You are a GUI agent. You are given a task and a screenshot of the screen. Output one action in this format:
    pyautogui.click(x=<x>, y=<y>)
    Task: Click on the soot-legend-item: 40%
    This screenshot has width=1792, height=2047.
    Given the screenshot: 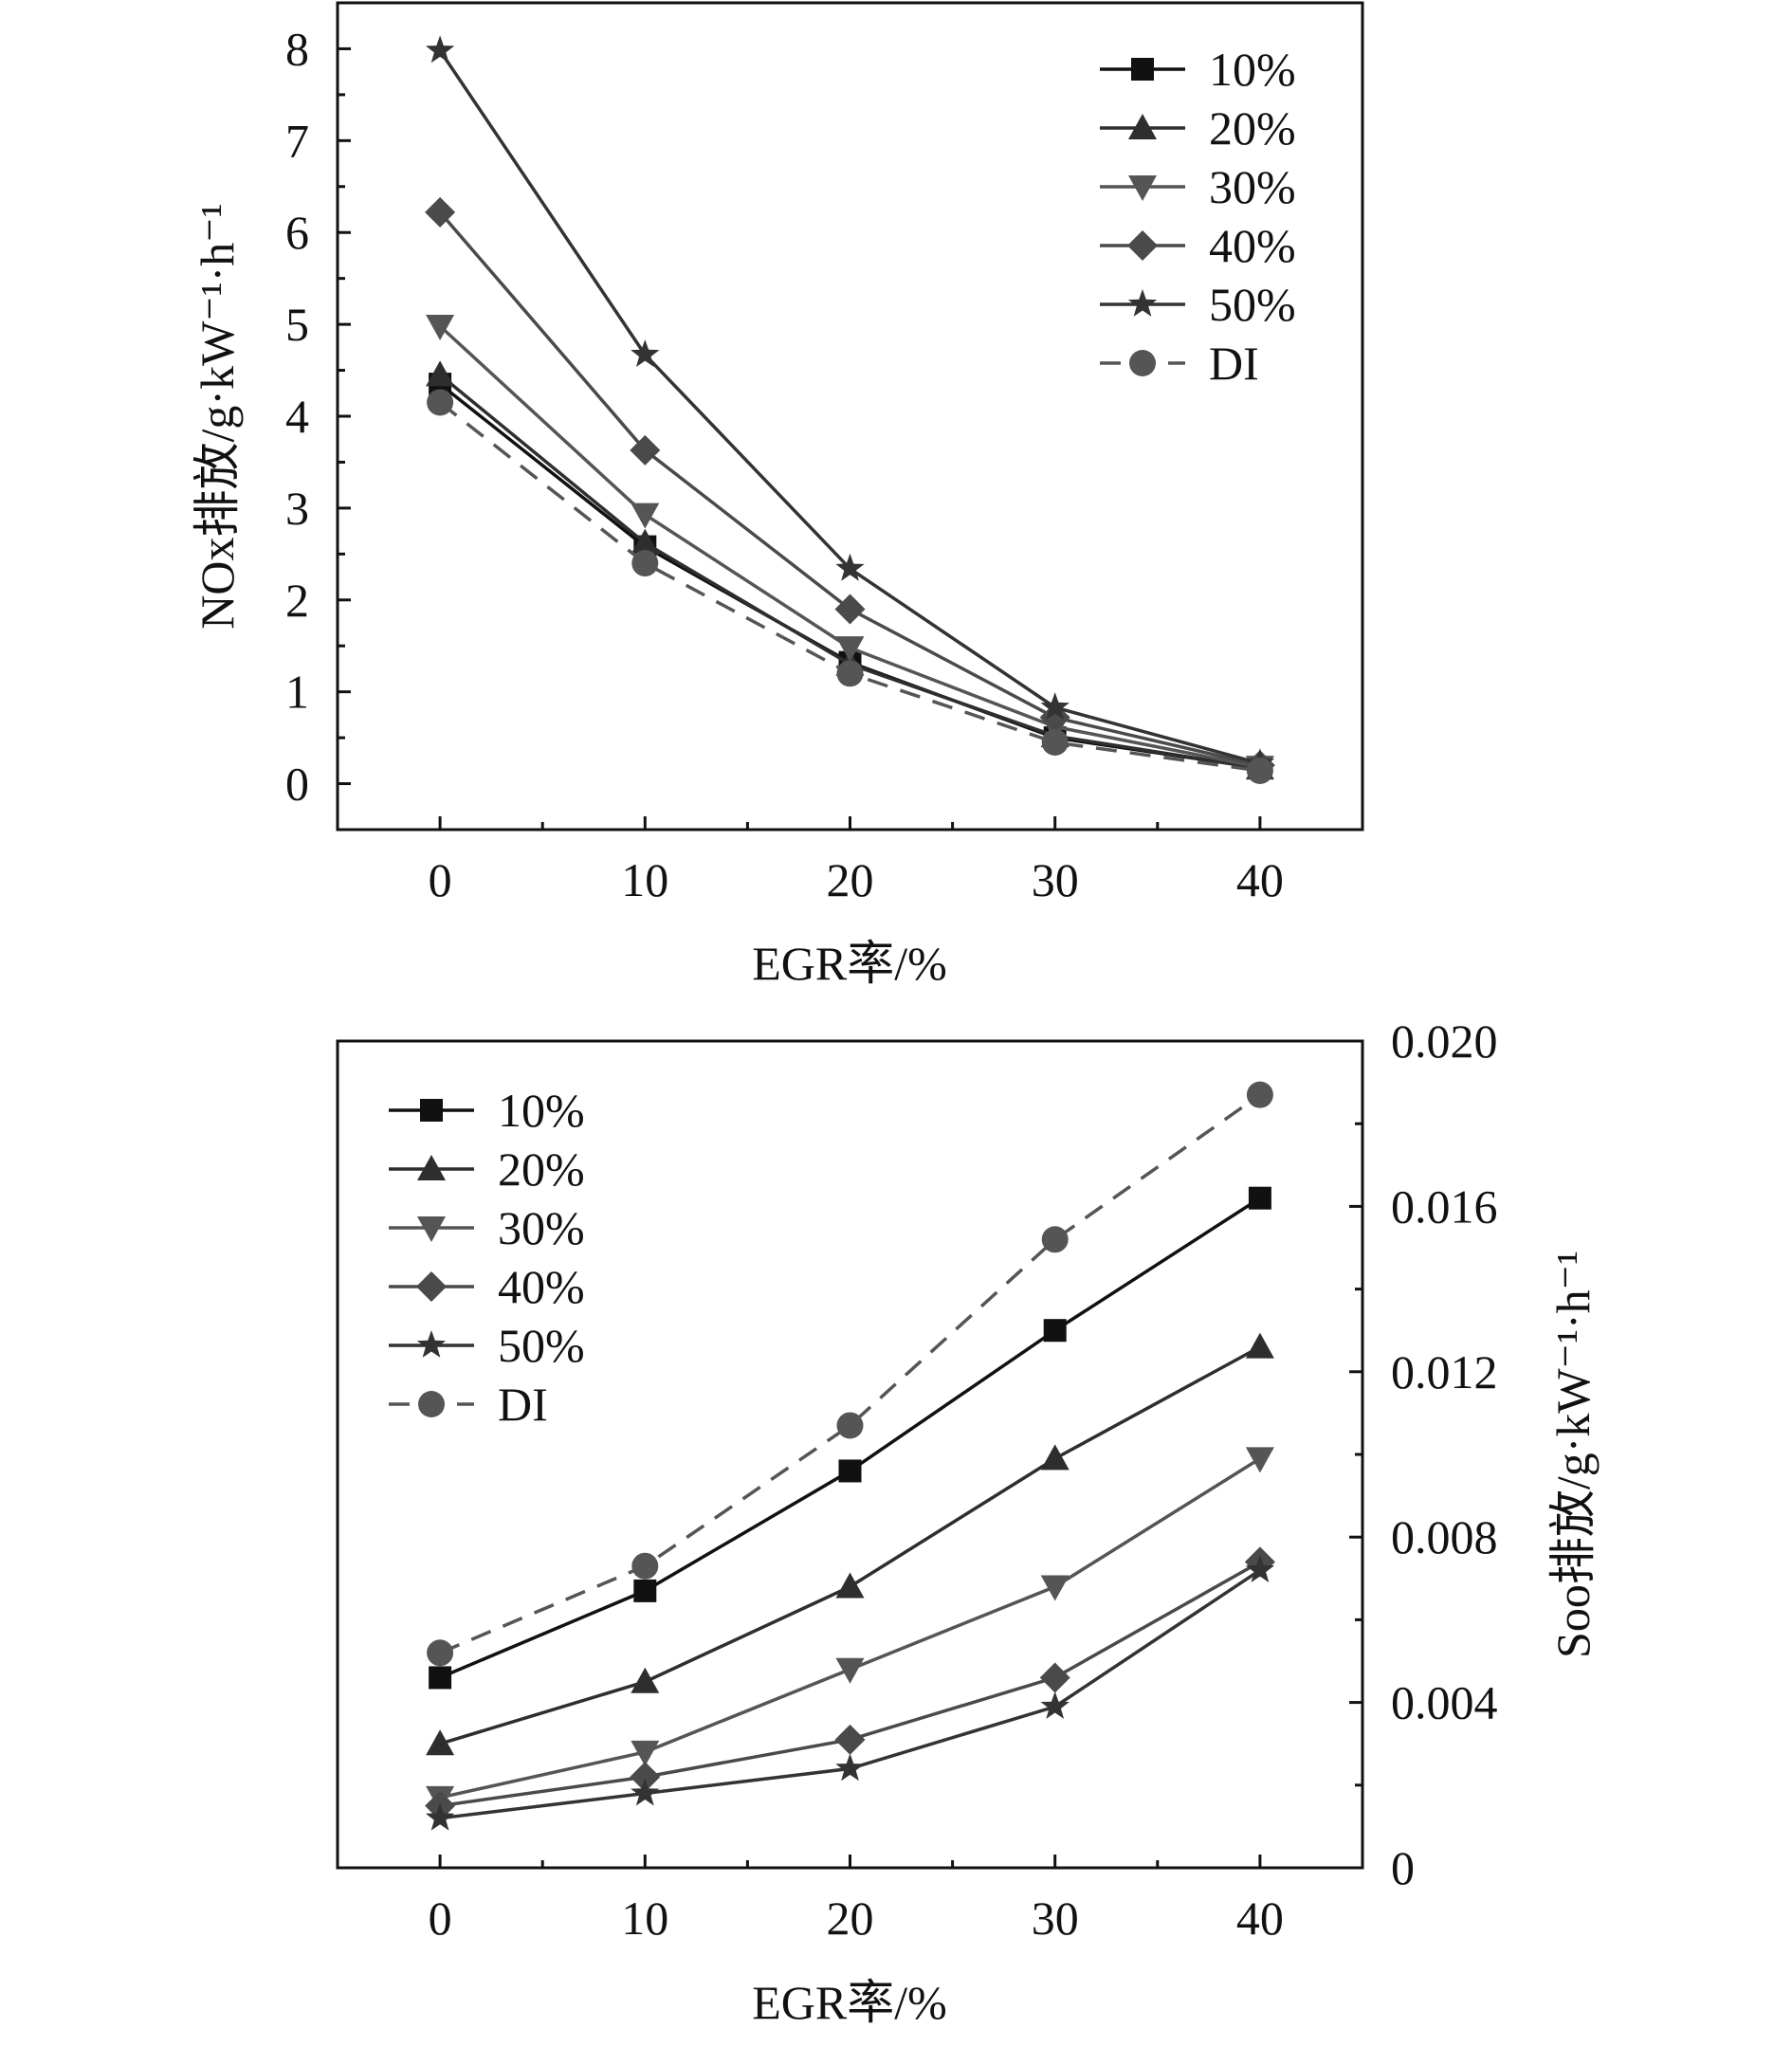 What is the action you would take?
    pyautogui.click(x=487, y=1286)
    